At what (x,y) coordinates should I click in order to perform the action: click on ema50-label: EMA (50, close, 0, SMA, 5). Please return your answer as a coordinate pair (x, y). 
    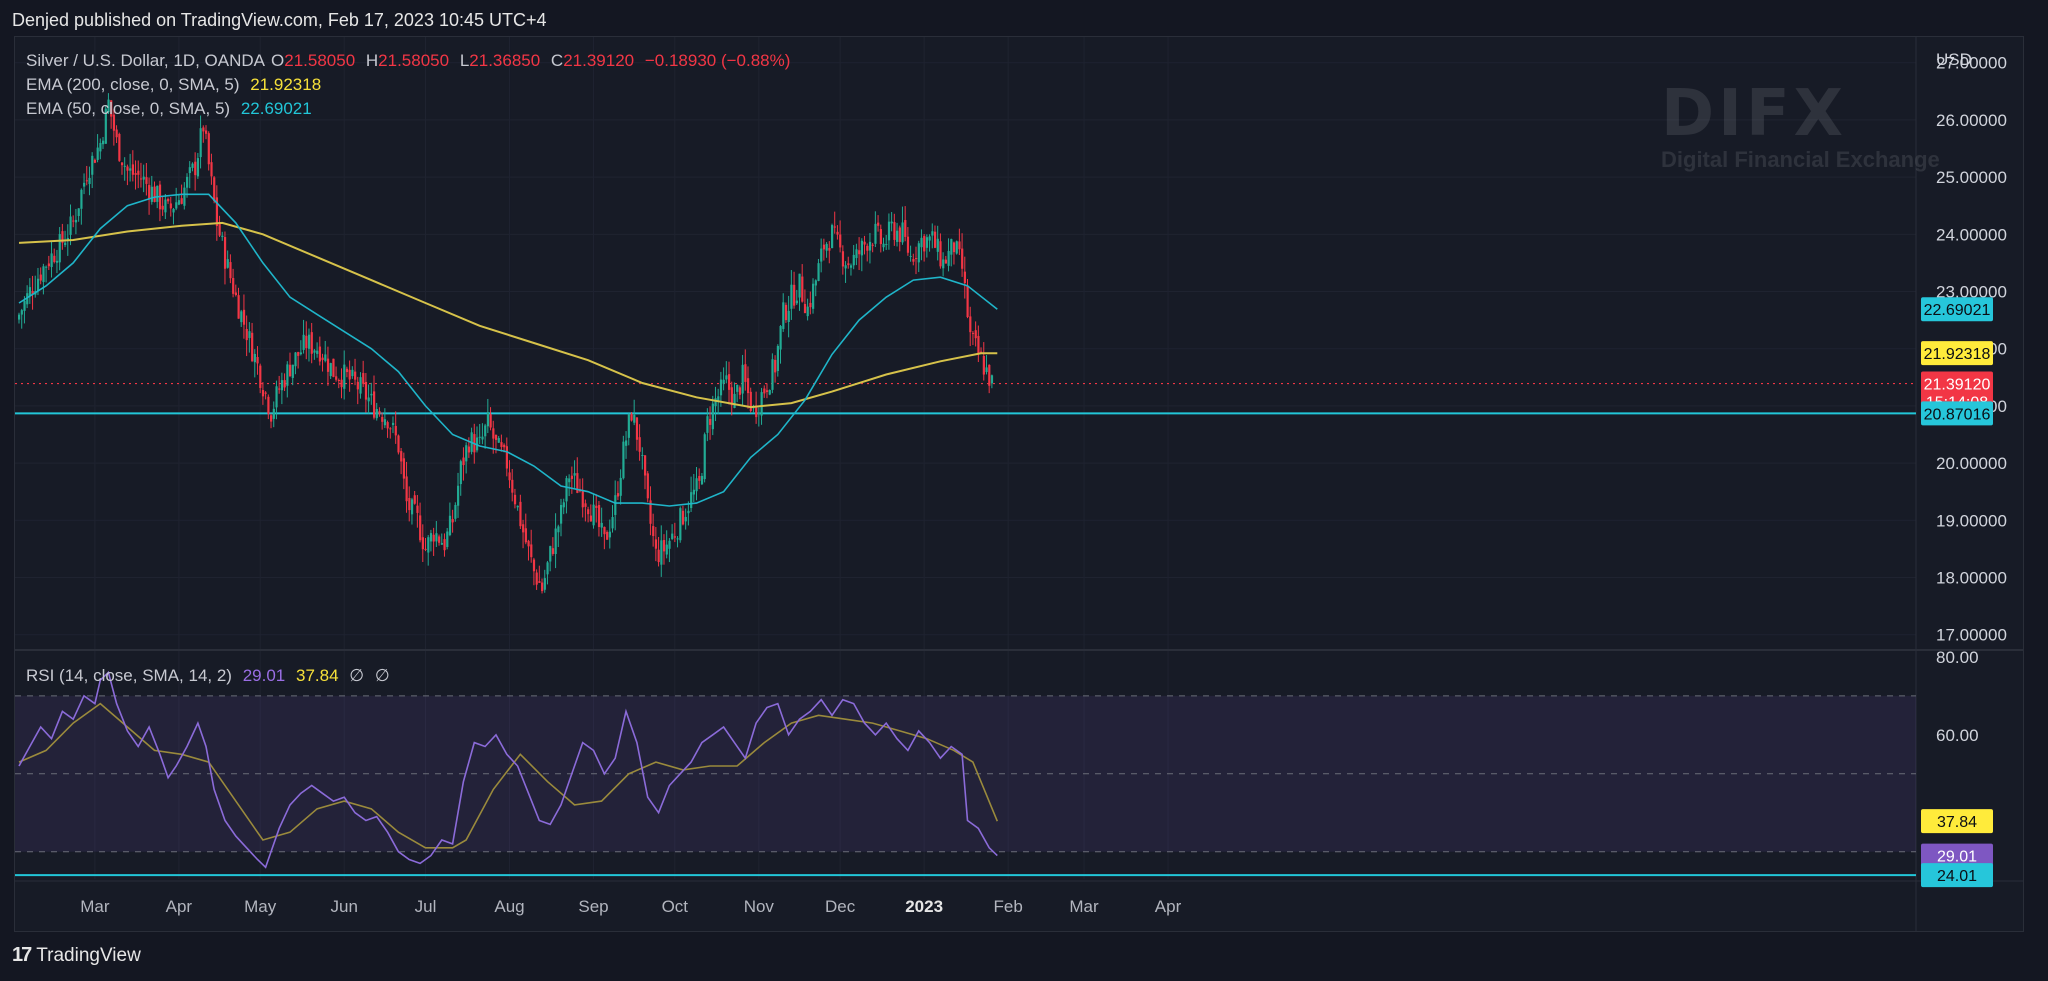
    Looking at the image, I should click on (128, 108).